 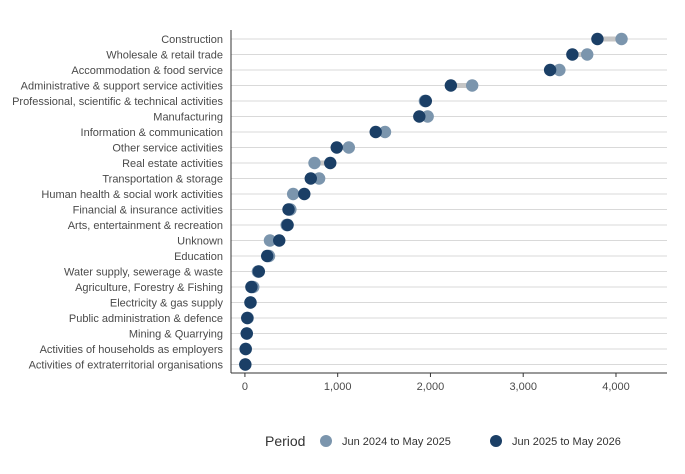 What do you see at coordinates (338, 387) in the screenshot?
I see `x-tick-label: 1,000` at bounding box center [338, 387].